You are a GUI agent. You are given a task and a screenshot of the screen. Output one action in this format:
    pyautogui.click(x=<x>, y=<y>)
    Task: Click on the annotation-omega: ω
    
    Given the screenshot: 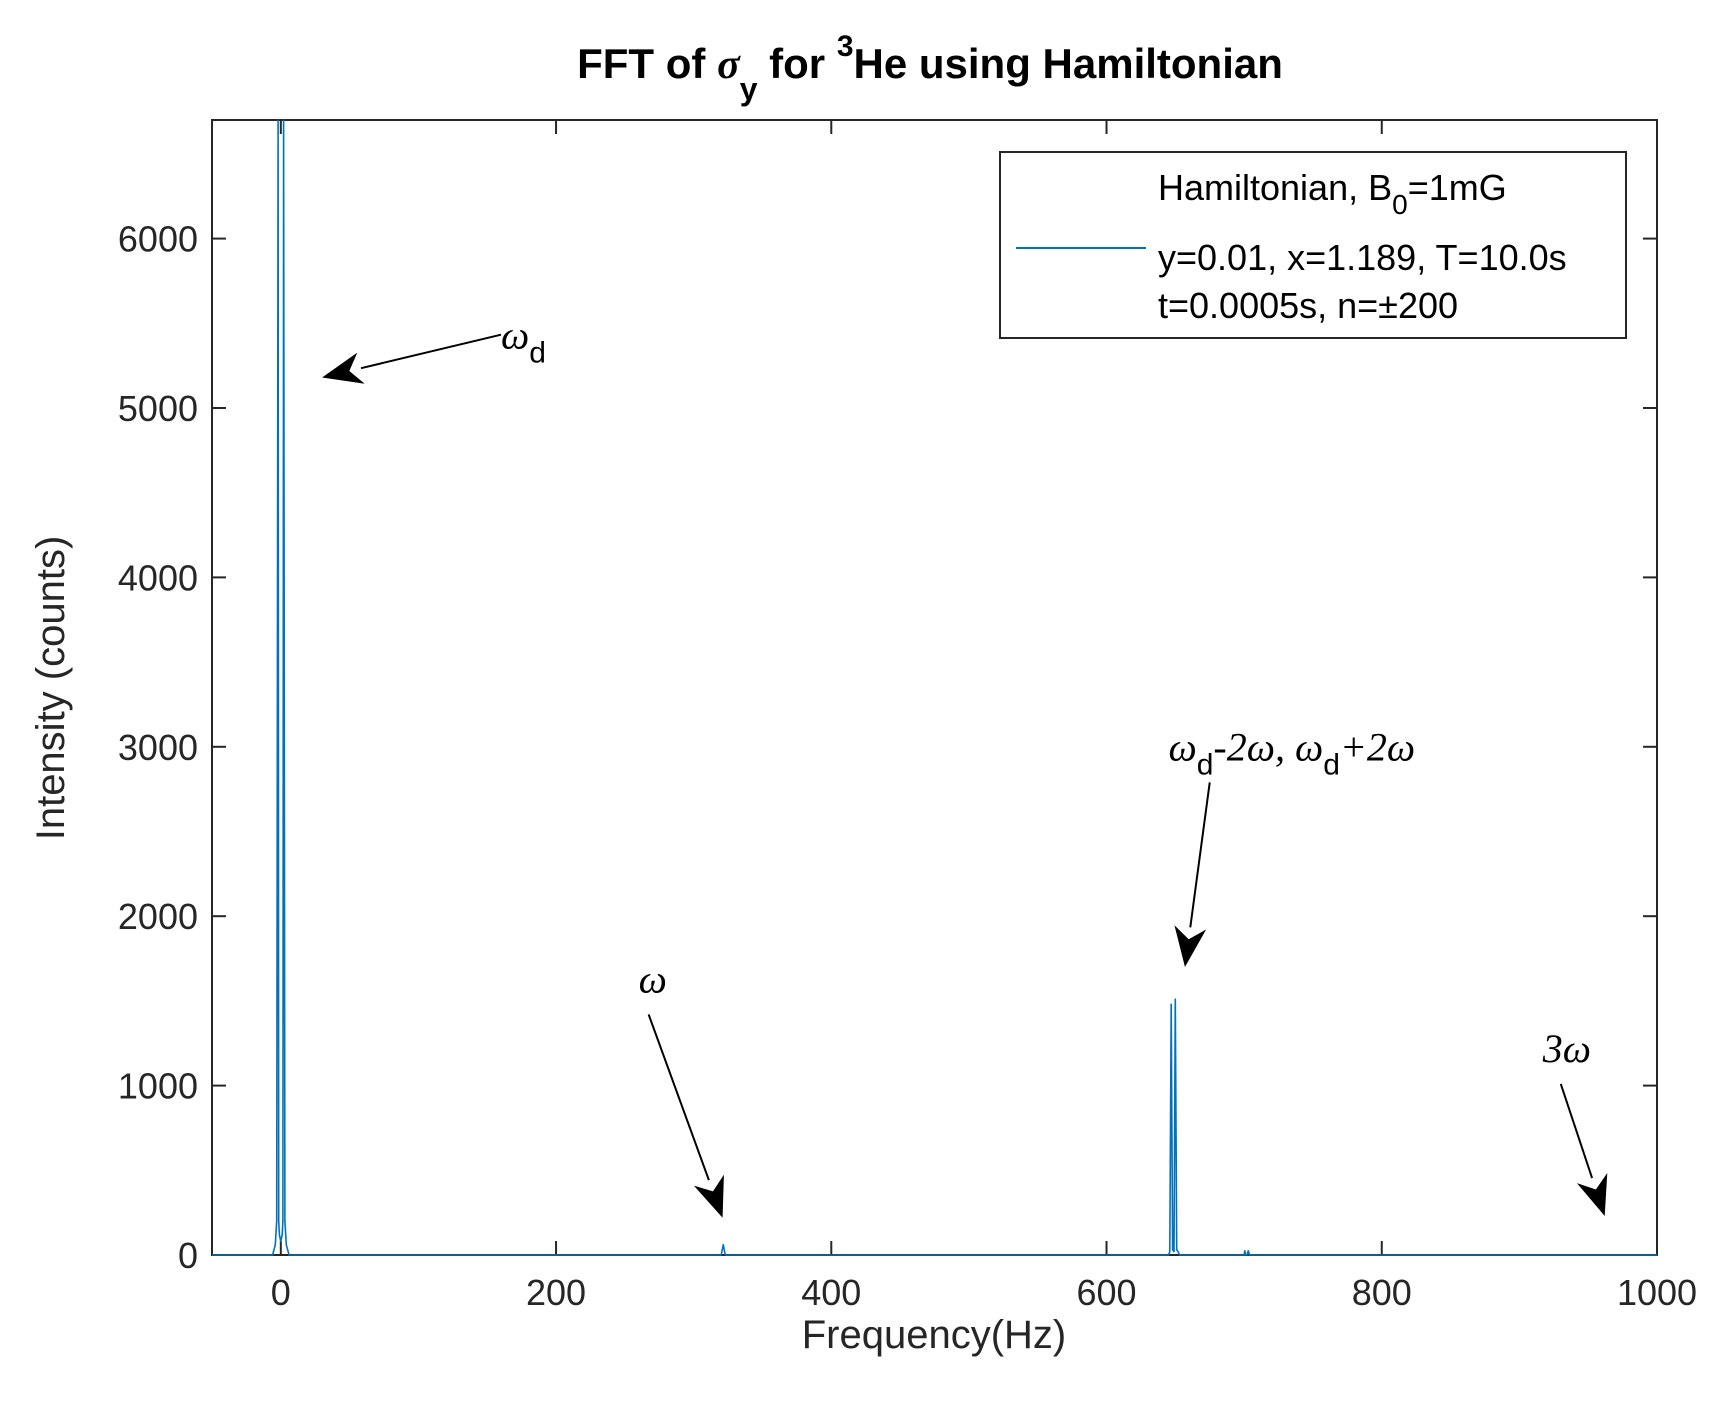 What is the action you would take?
    pyautogui.click(x=653, y=978)
    